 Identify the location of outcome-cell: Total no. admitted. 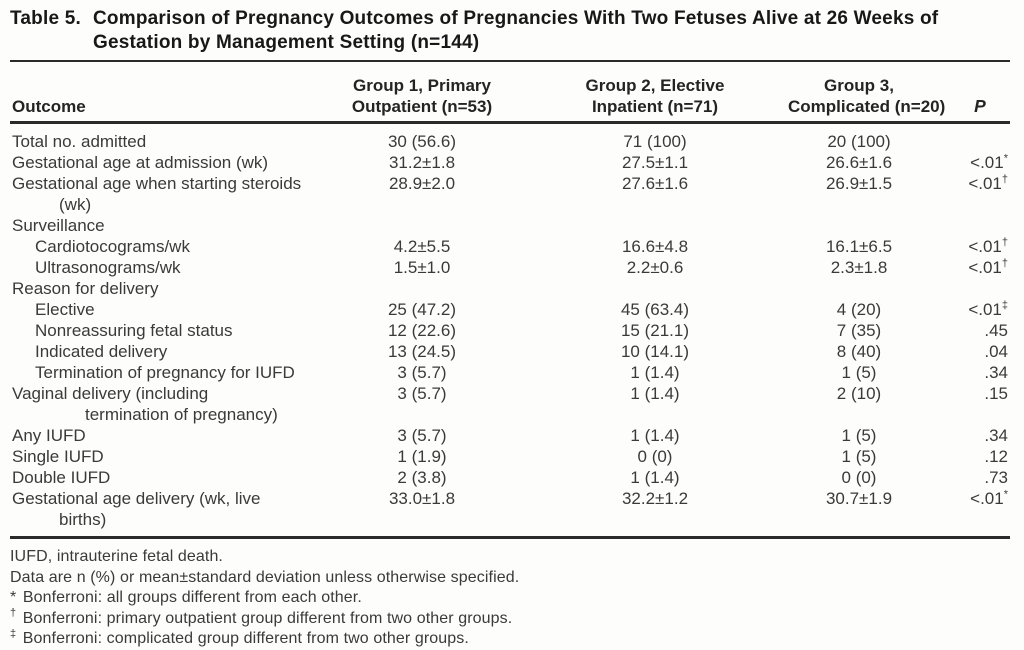
(166, 138).